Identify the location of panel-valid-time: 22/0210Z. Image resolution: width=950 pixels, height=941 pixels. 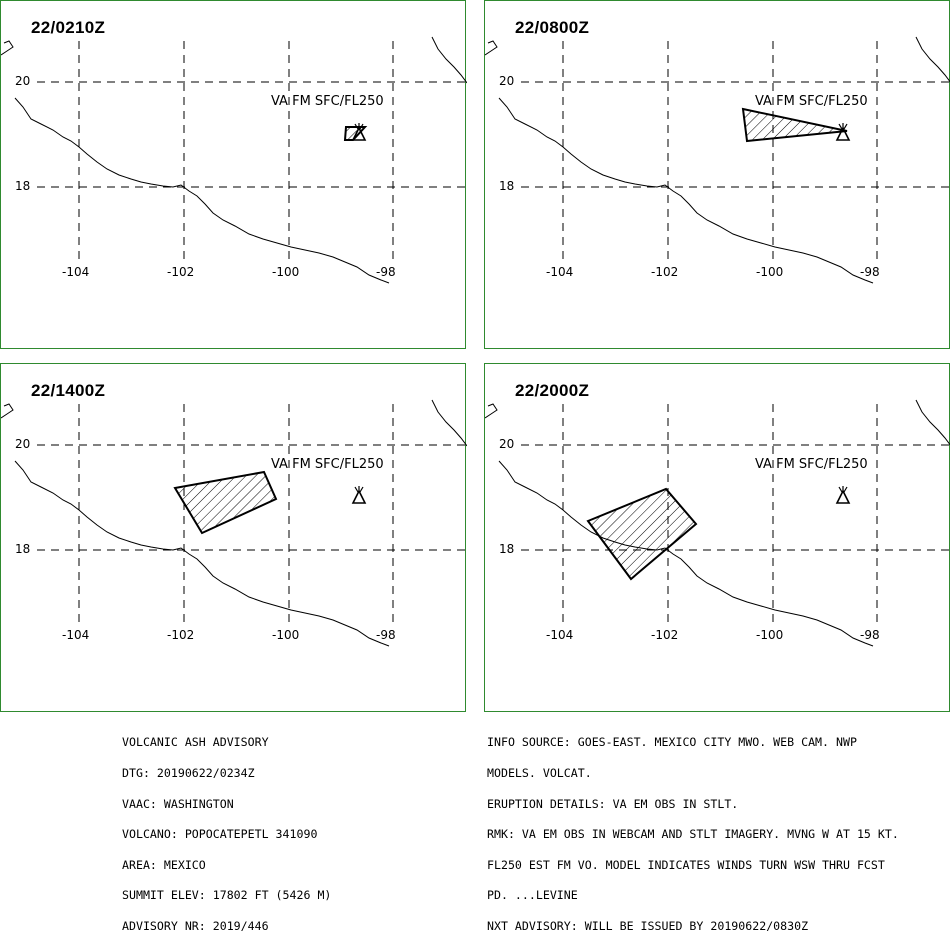
(68, 27).